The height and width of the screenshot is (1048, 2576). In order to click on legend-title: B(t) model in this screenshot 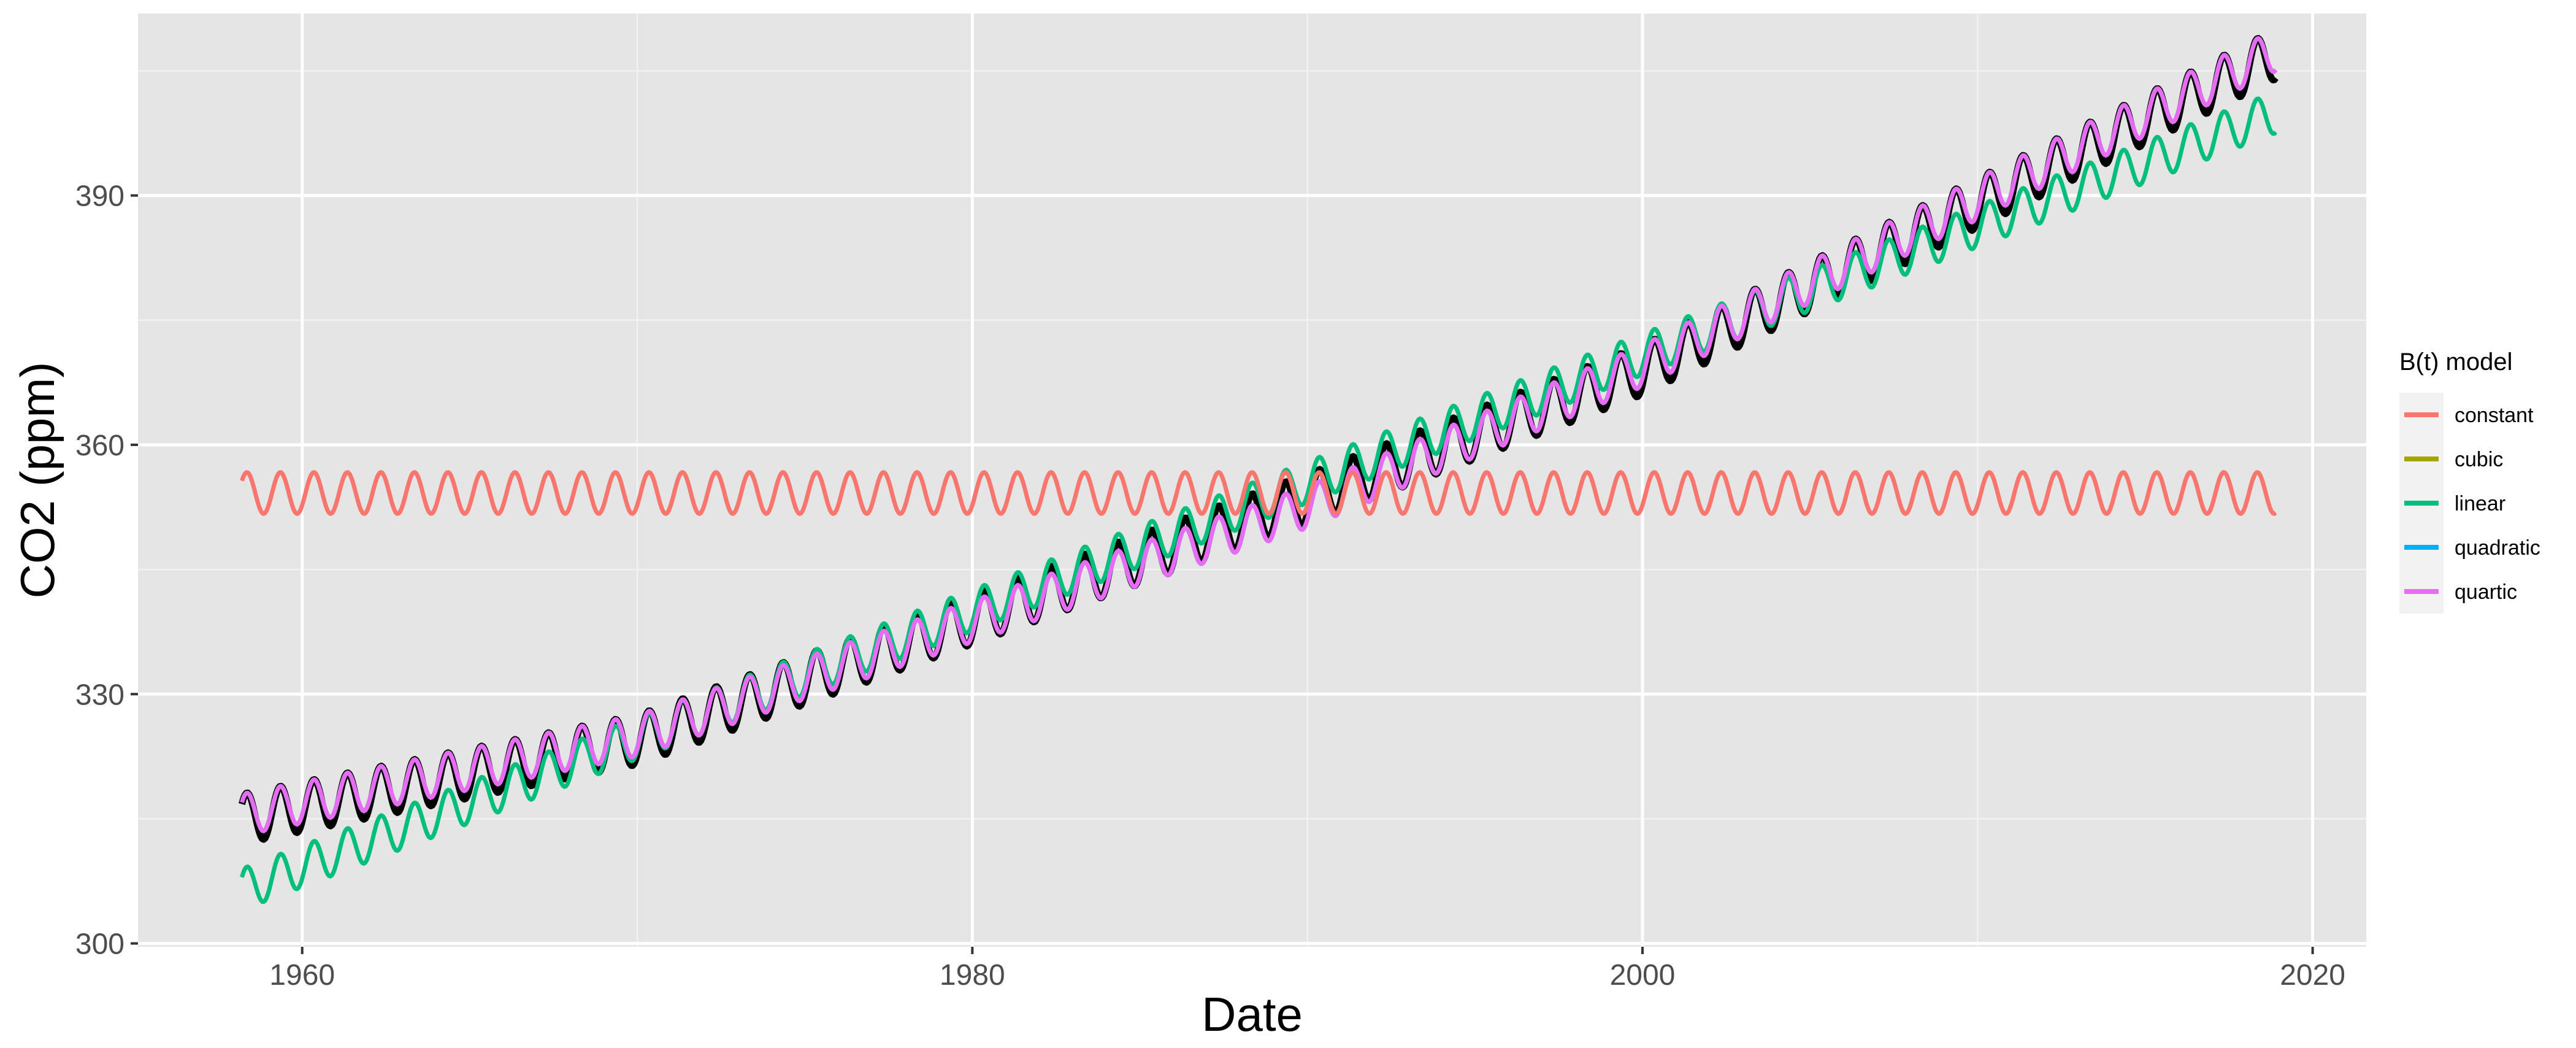, I will do `click(2456, 363)`.